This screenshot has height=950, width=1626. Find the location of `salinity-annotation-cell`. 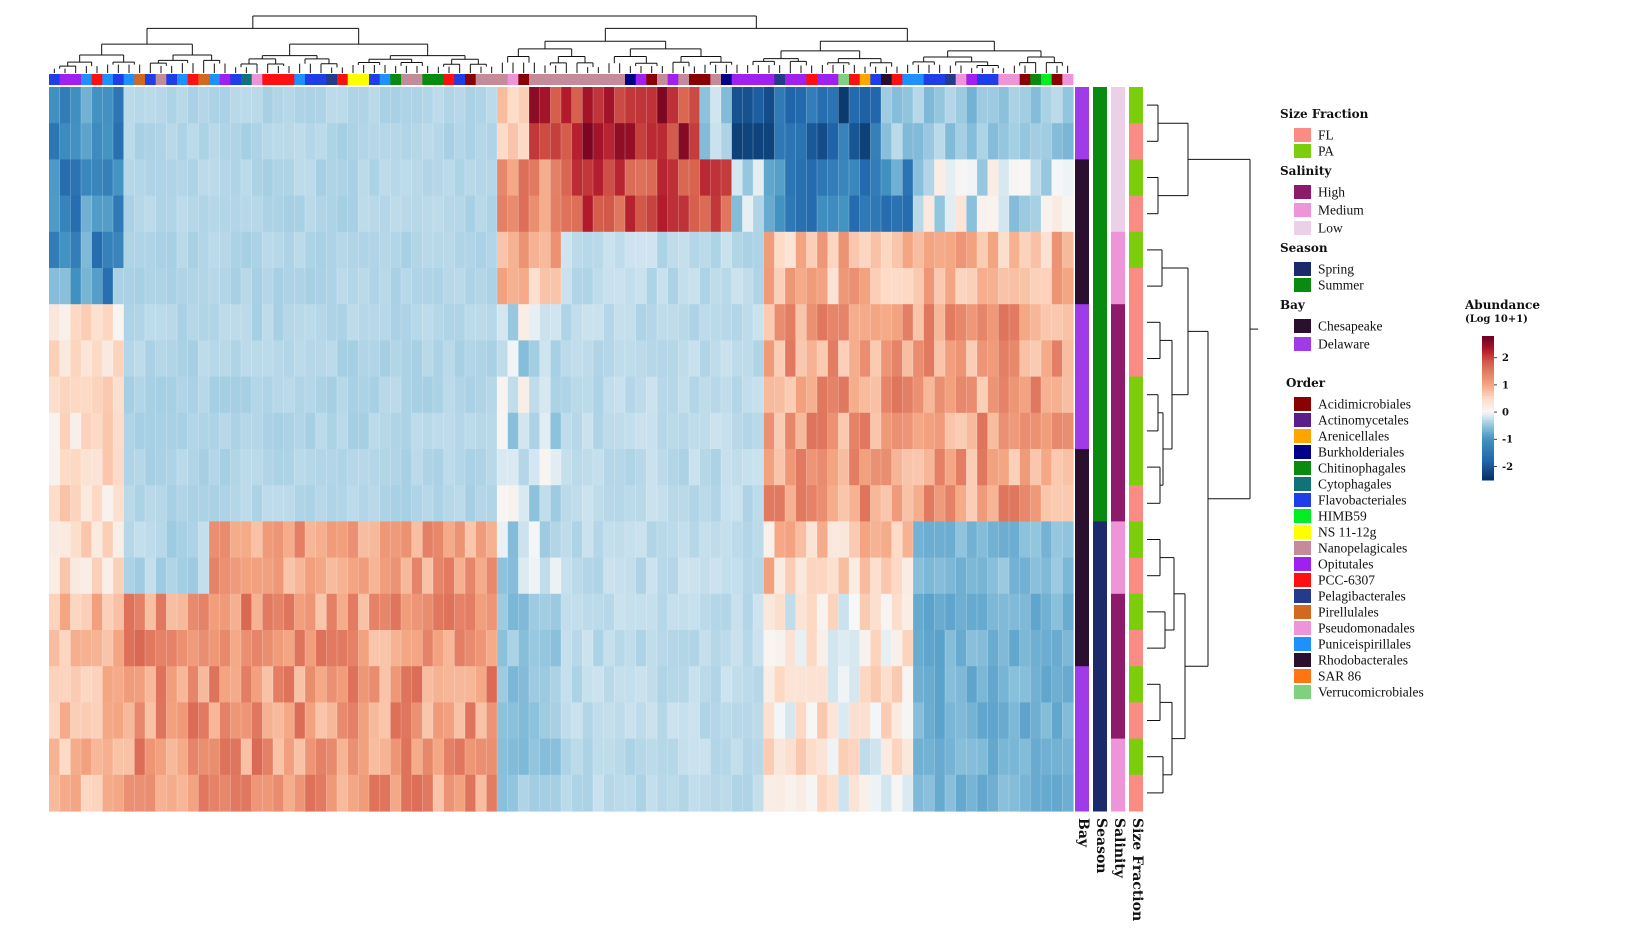

salinity-annotation-cell is located at coordinates (1118, 467).